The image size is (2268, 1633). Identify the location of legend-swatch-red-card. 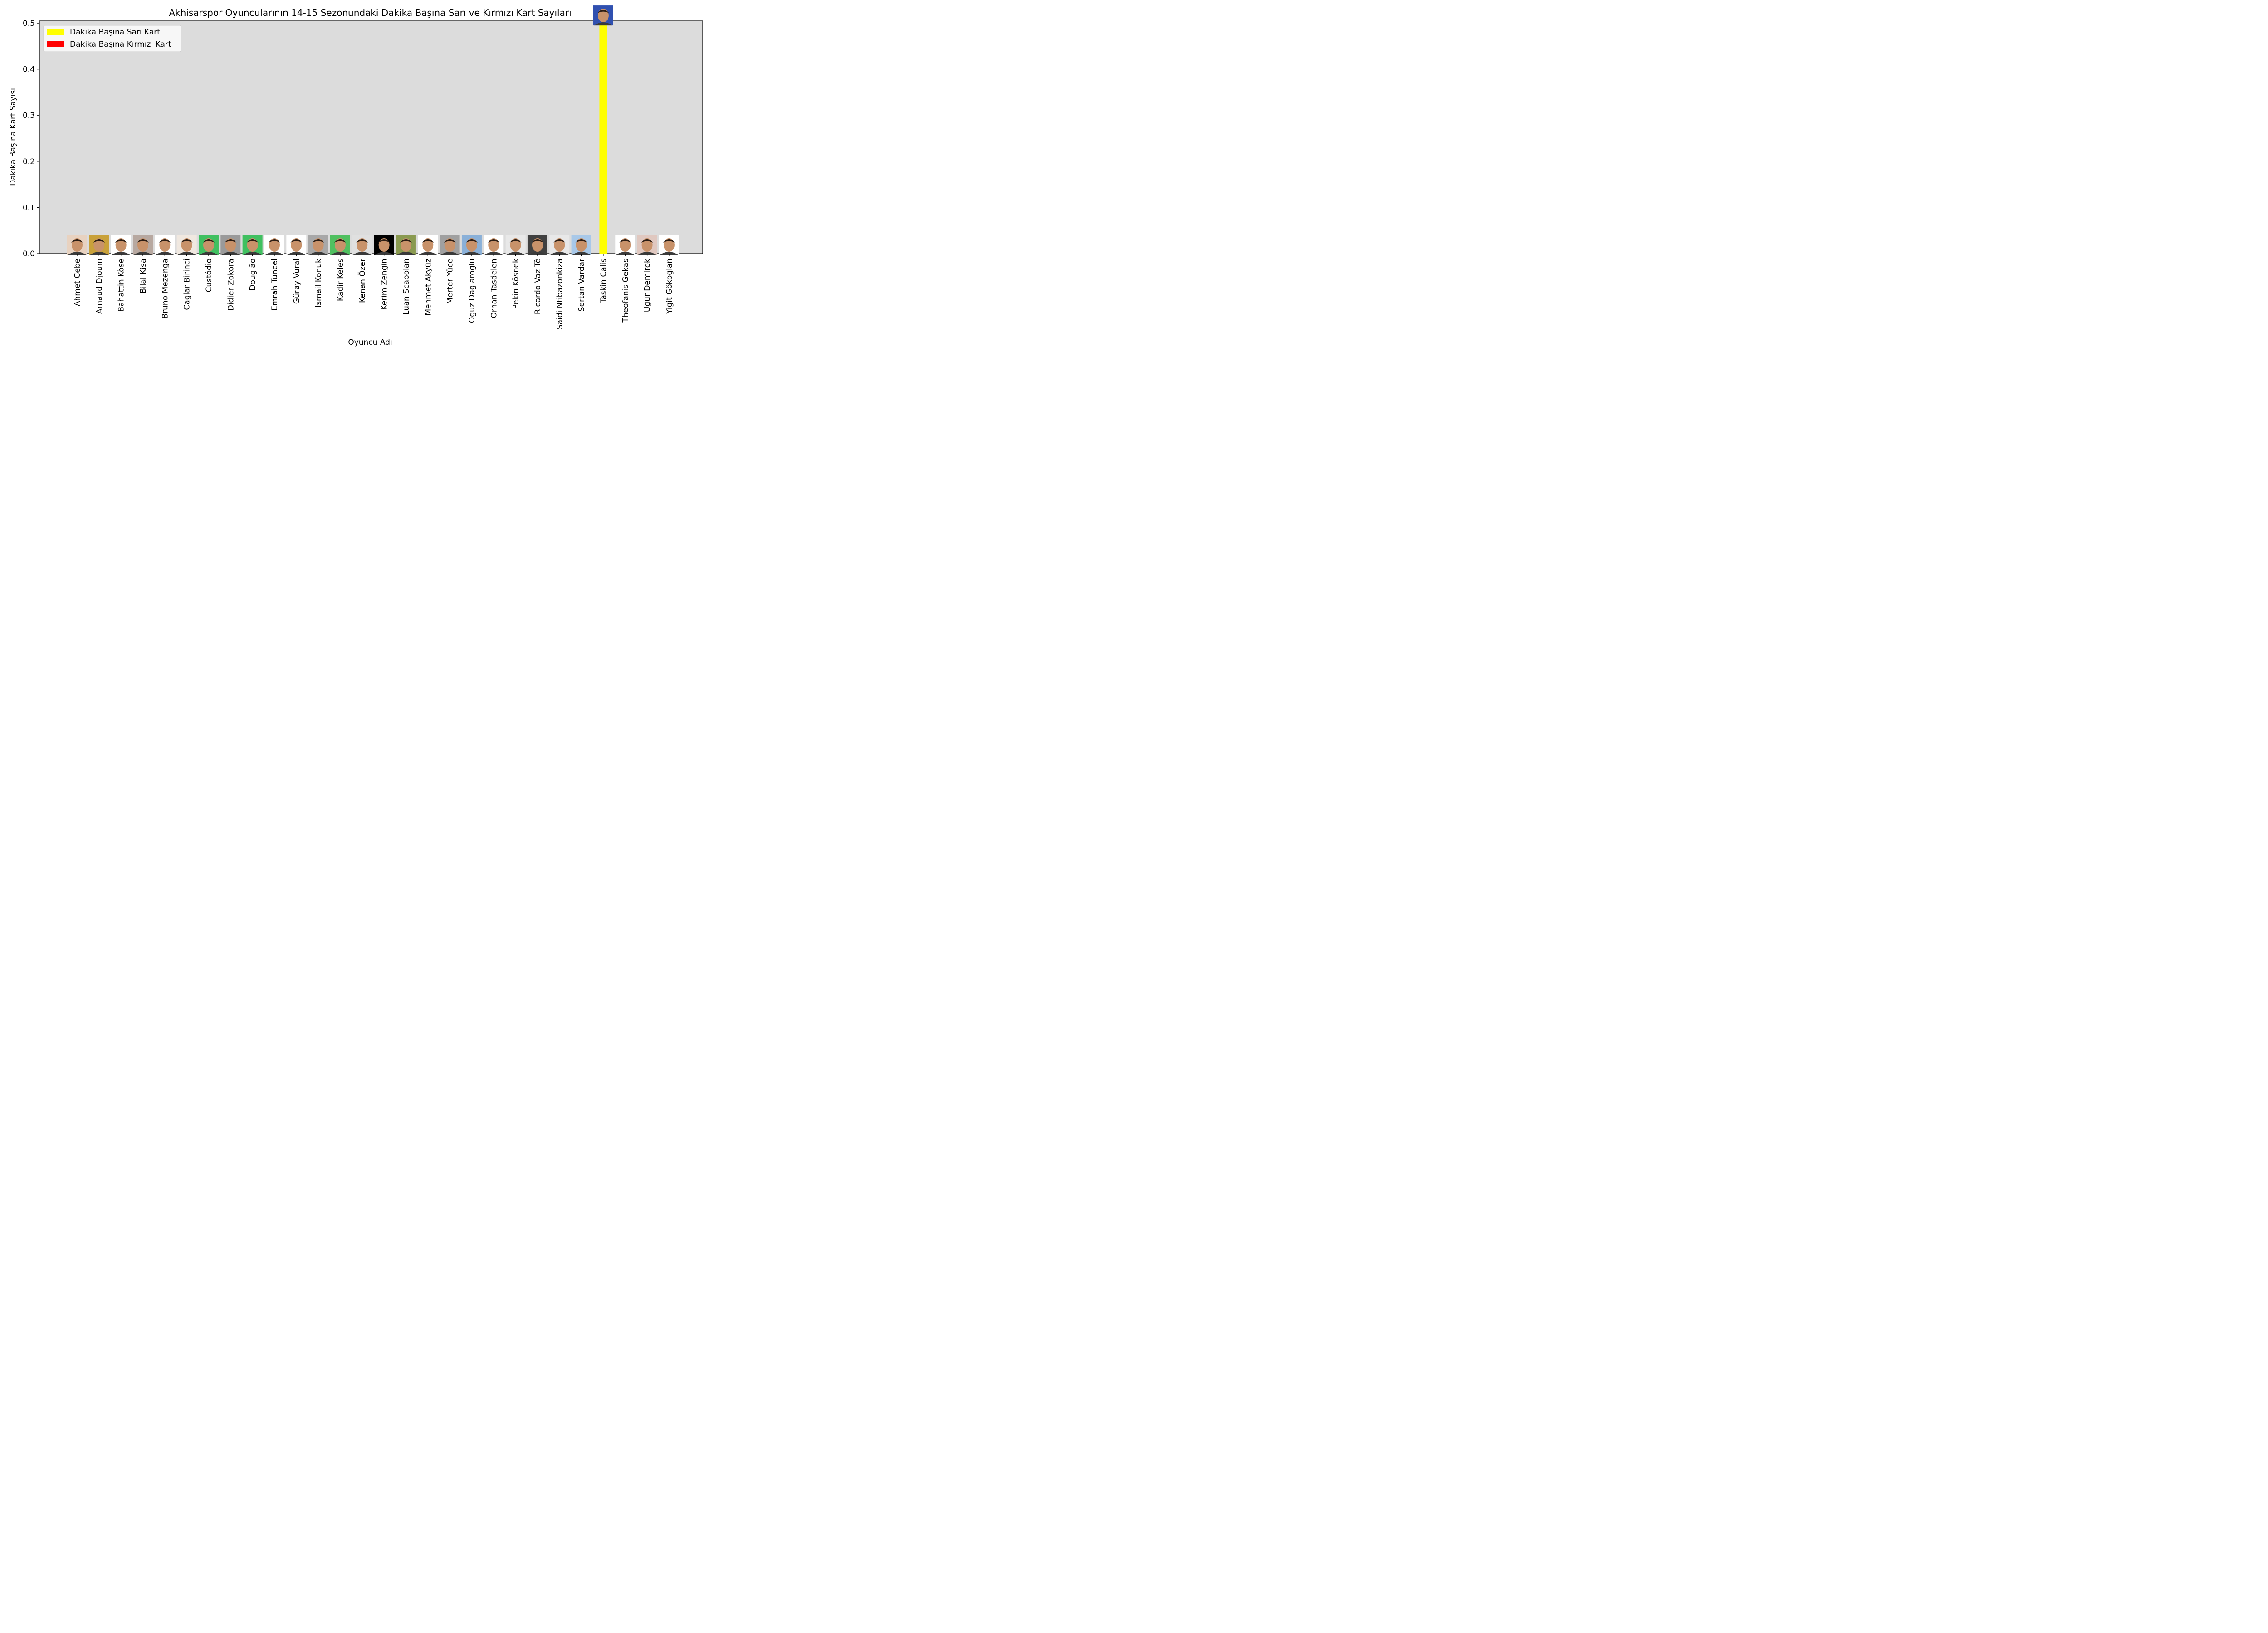
(56, 44).